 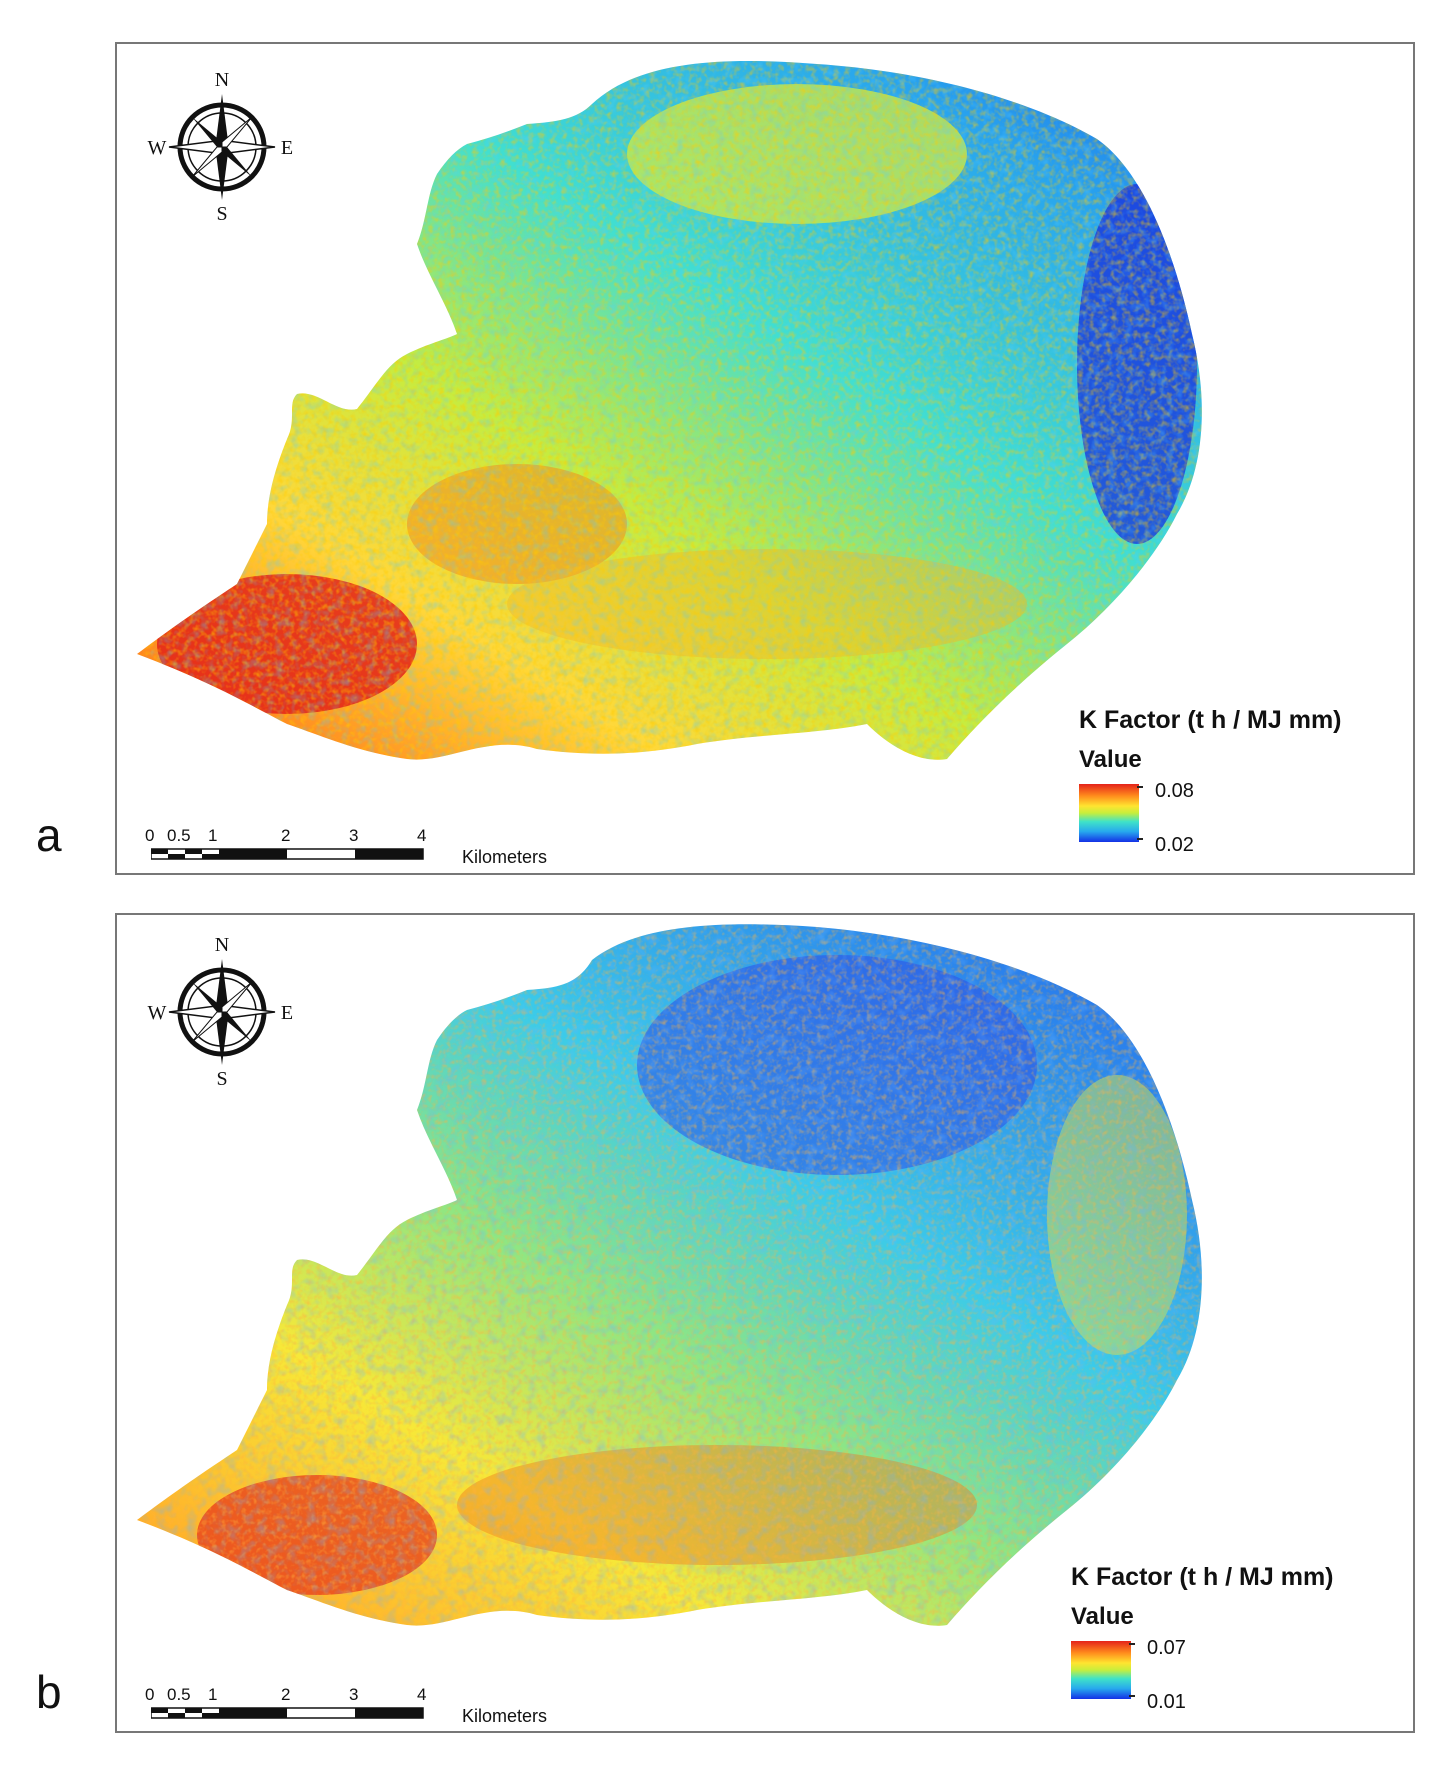 What do you see at coordinates (1231, 1638) in the screenshot?
I see `legend-b: K Factor (t h / MJ mm) Value 0.07 0.01` at bounding box center [1231, 1638].